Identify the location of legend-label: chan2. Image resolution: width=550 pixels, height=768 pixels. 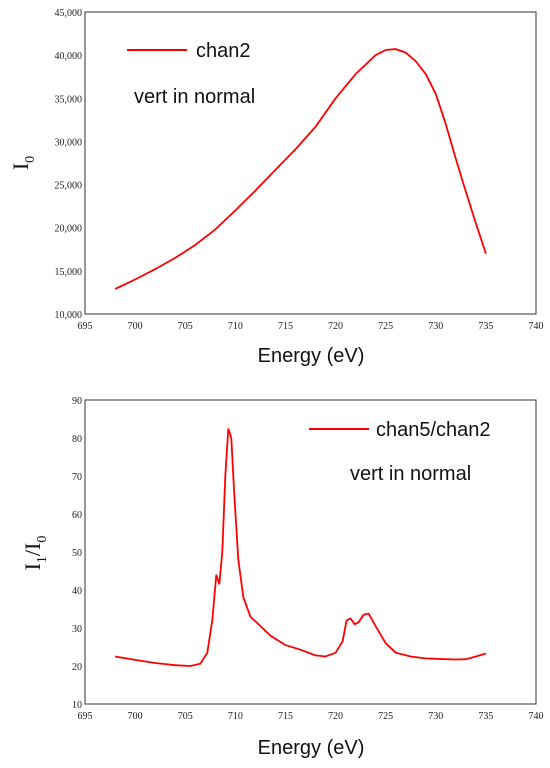
(223, 51).